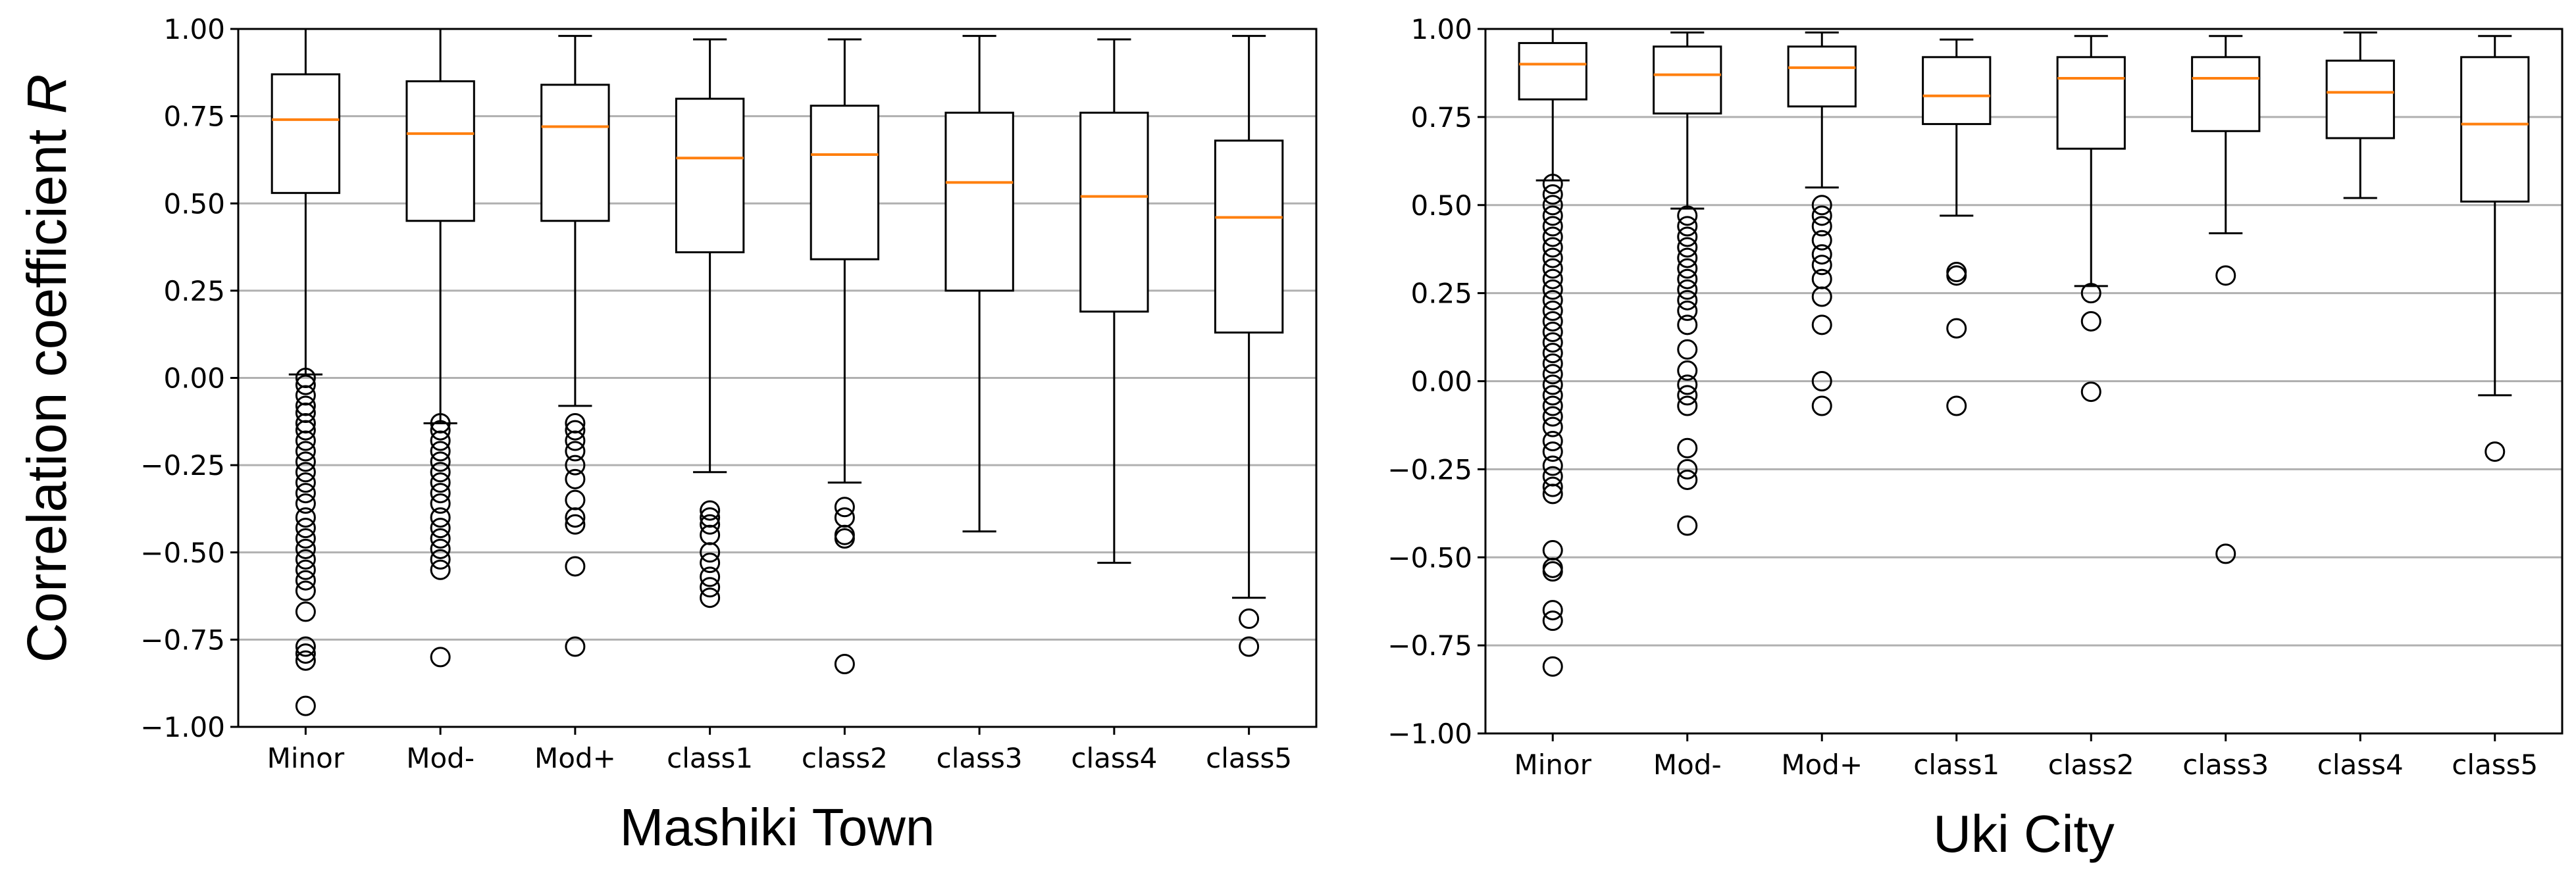  I want to click on x-tick-label-class5: class5, so click(2495, 765).